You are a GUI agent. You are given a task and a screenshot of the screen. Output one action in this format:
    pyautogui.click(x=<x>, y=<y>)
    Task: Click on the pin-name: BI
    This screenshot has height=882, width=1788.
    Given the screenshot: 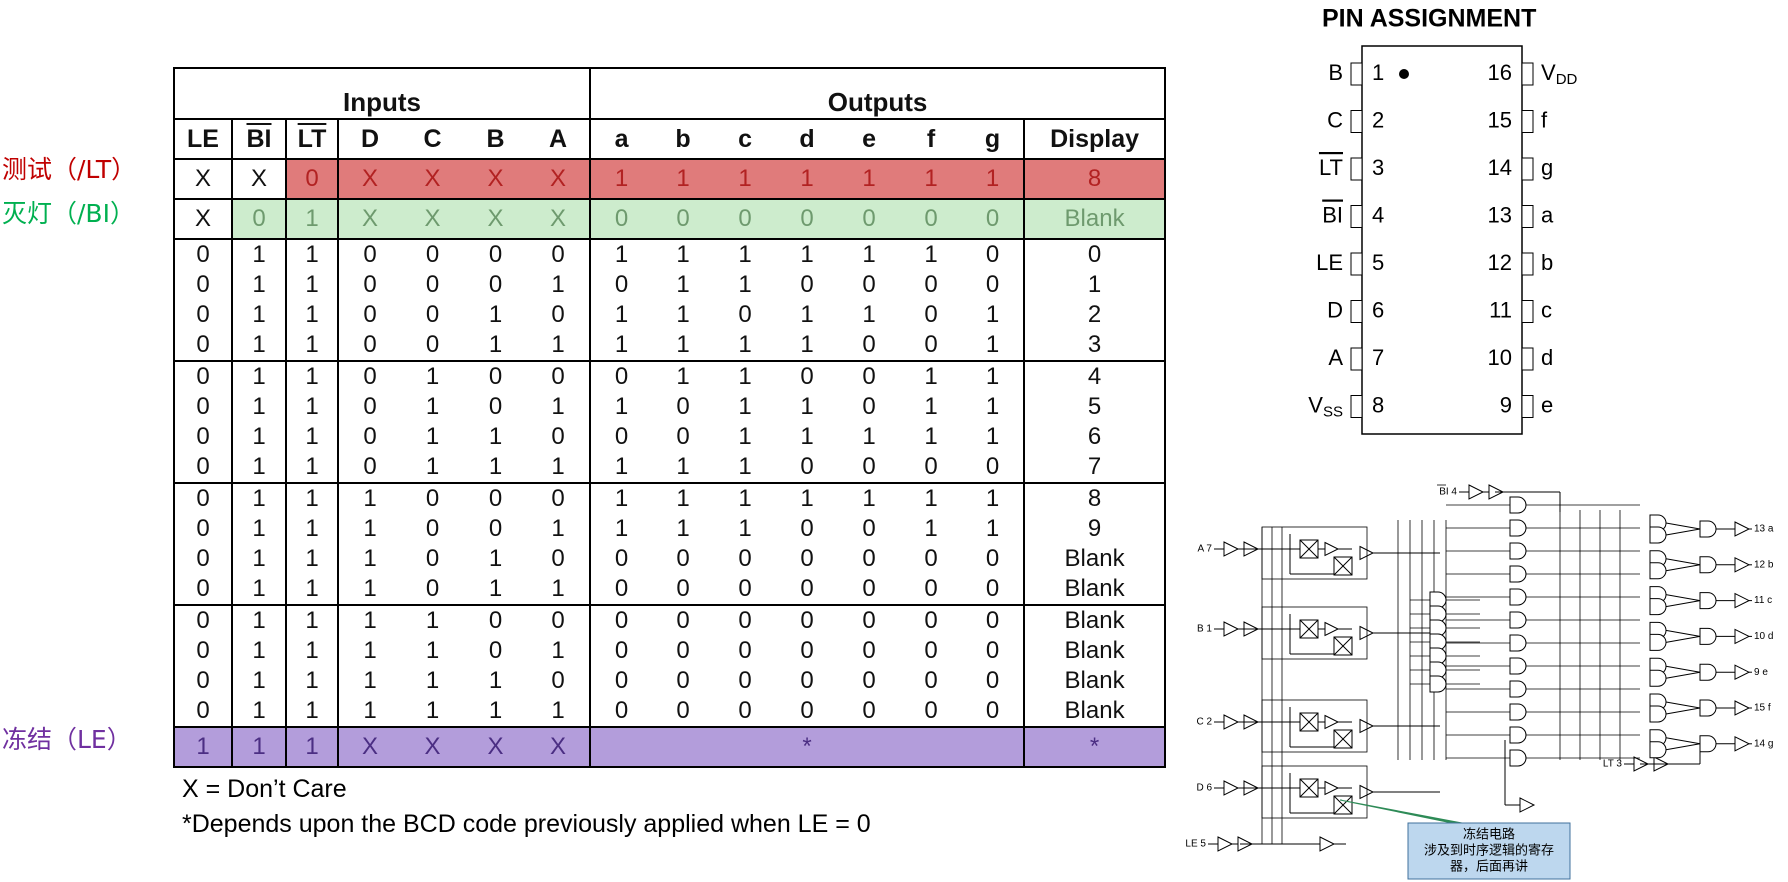 What is the action you would take?
    pyautogui.click(x=1332, y=214)
    